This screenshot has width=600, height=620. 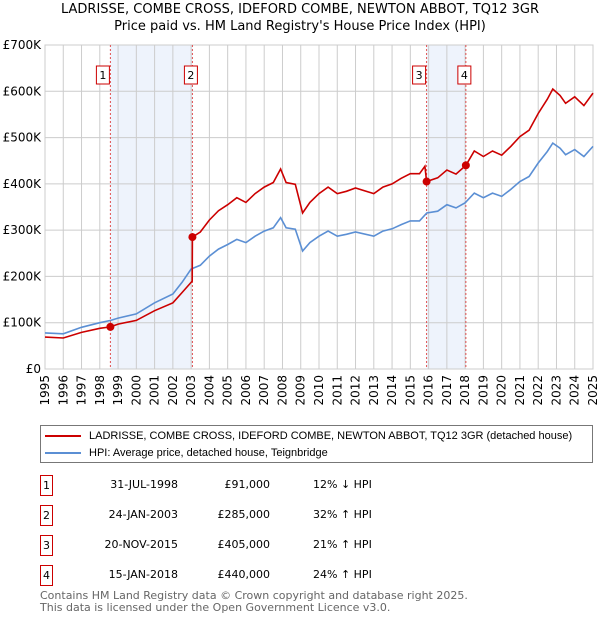 I want to click on x-tick-label: 2009, so click(x=301, y=390).